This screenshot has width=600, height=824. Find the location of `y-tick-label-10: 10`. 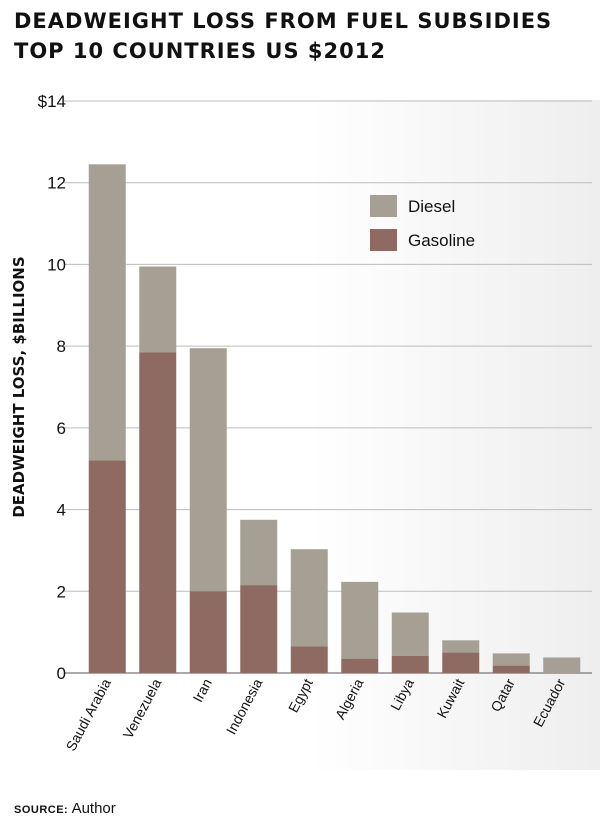

y-tick-label-10: 10 is located at coordinates (56, 264).